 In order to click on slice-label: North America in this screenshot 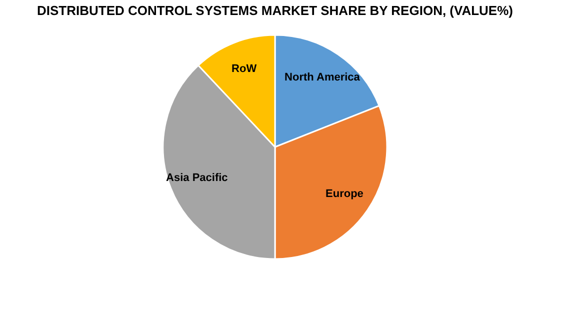, I will do `click(322, 78)`.